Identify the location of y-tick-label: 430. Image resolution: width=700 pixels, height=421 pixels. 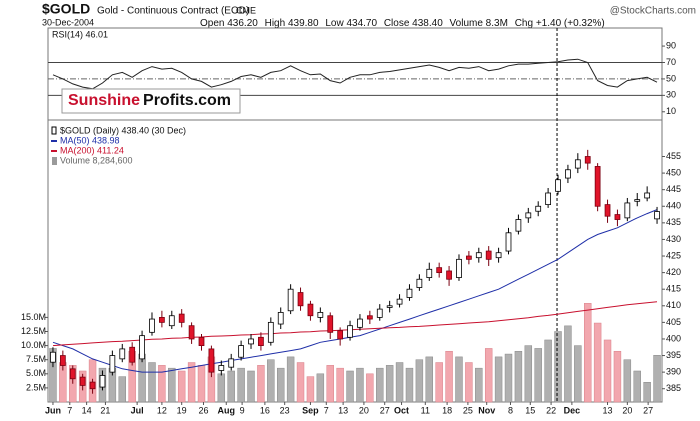
(673, 239).